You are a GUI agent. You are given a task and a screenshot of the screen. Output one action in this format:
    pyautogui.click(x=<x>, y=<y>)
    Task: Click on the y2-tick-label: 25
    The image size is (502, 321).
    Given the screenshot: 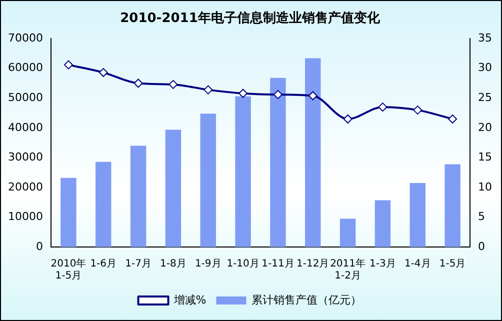 What is the action you would take?
    pyautogui.click(x=485, y=97)
    